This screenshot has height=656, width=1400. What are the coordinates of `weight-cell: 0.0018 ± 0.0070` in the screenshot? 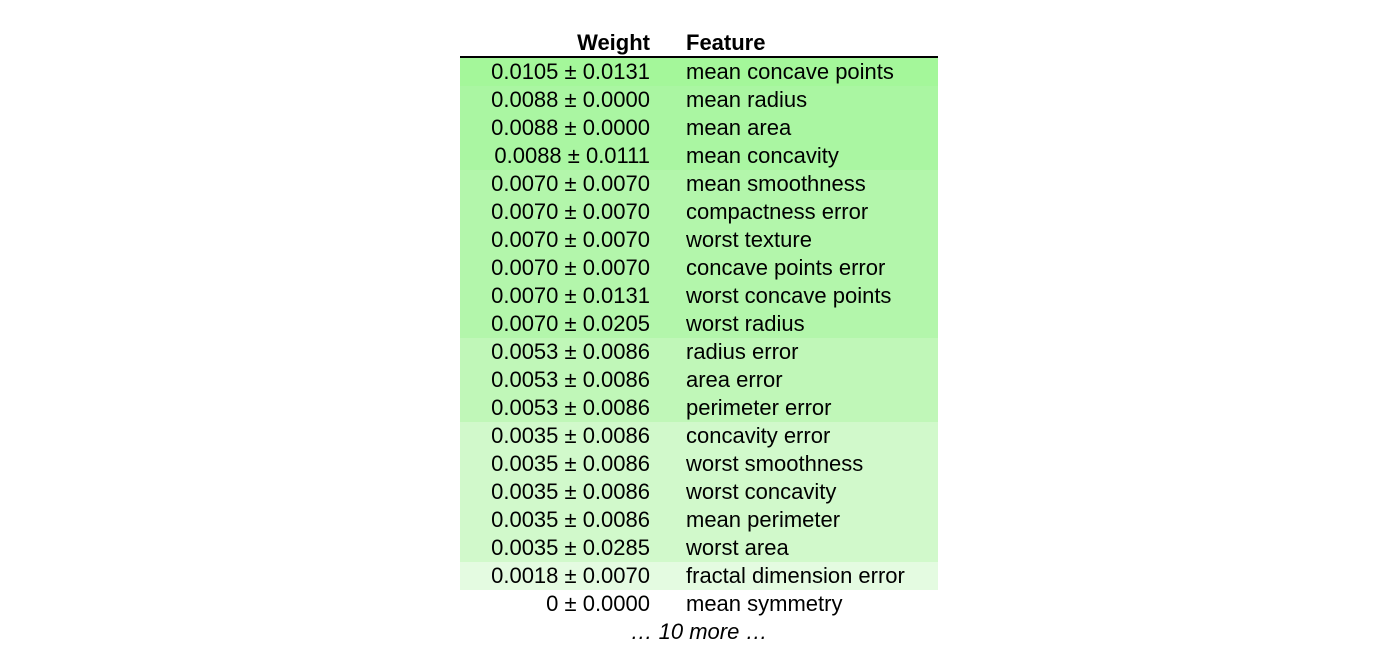 It's located at (570, 575).